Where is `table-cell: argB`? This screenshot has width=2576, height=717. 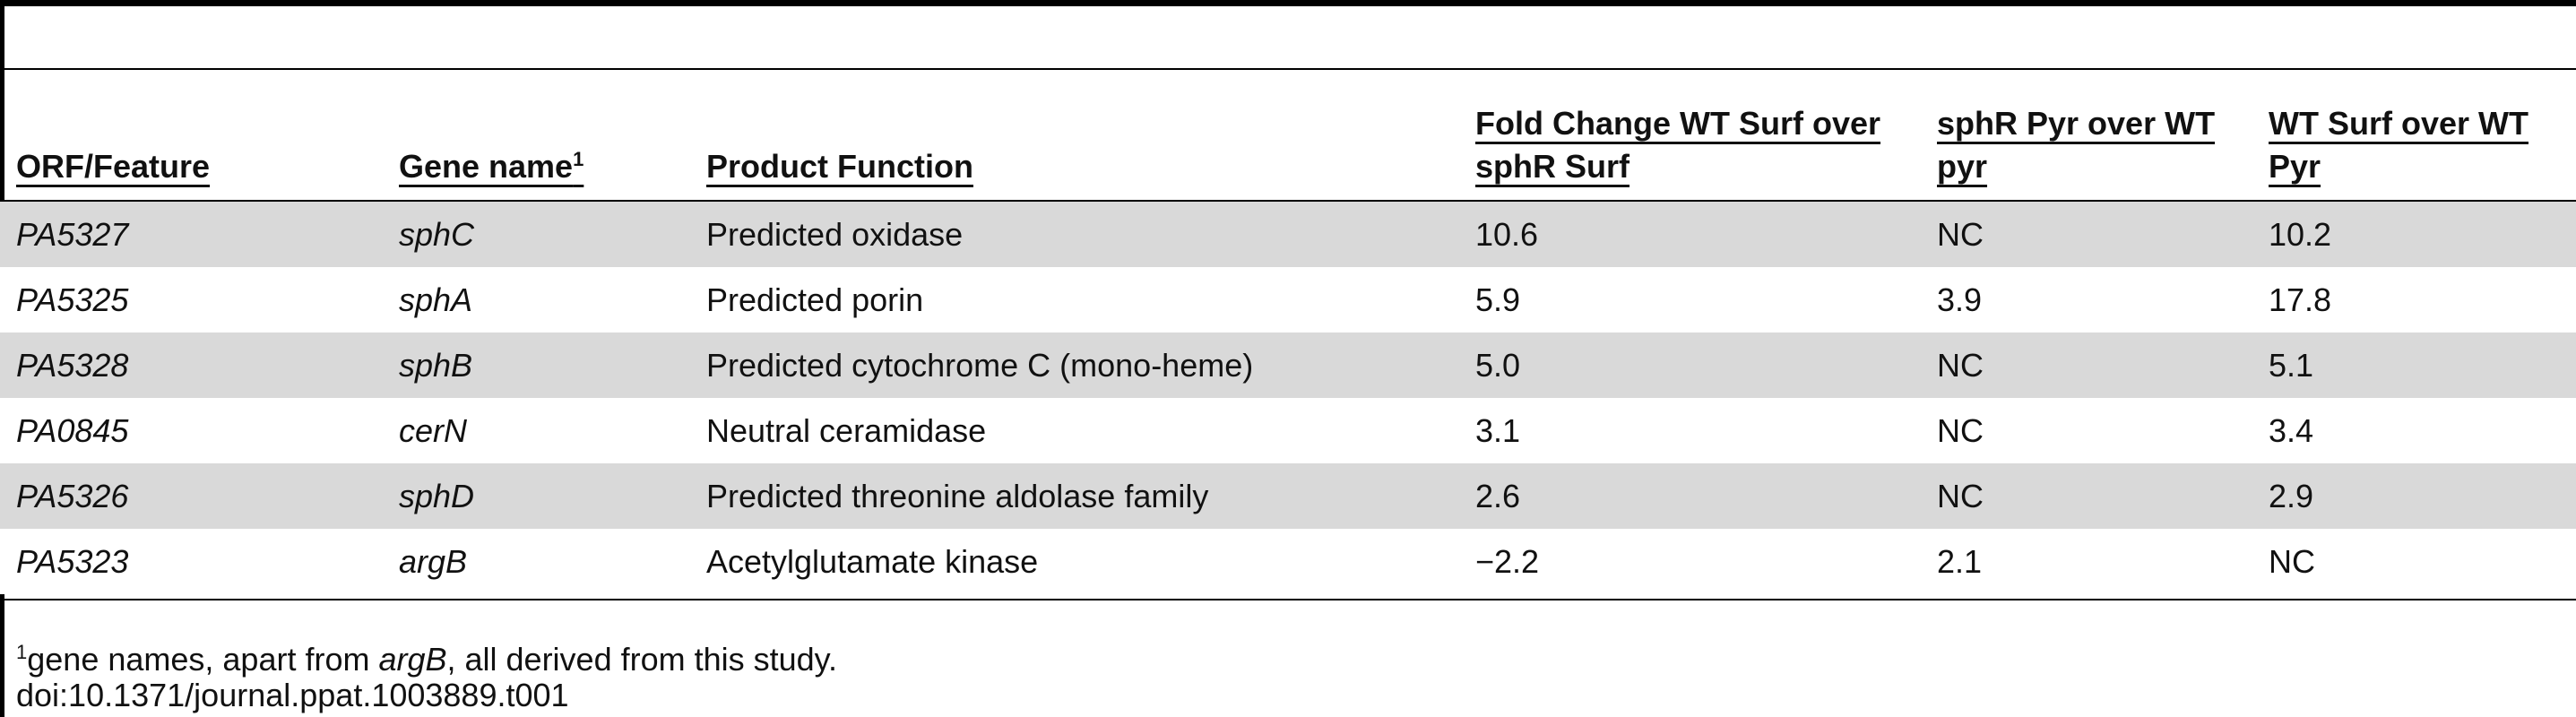
table-cell: argB is located at coordinates (433, 561).